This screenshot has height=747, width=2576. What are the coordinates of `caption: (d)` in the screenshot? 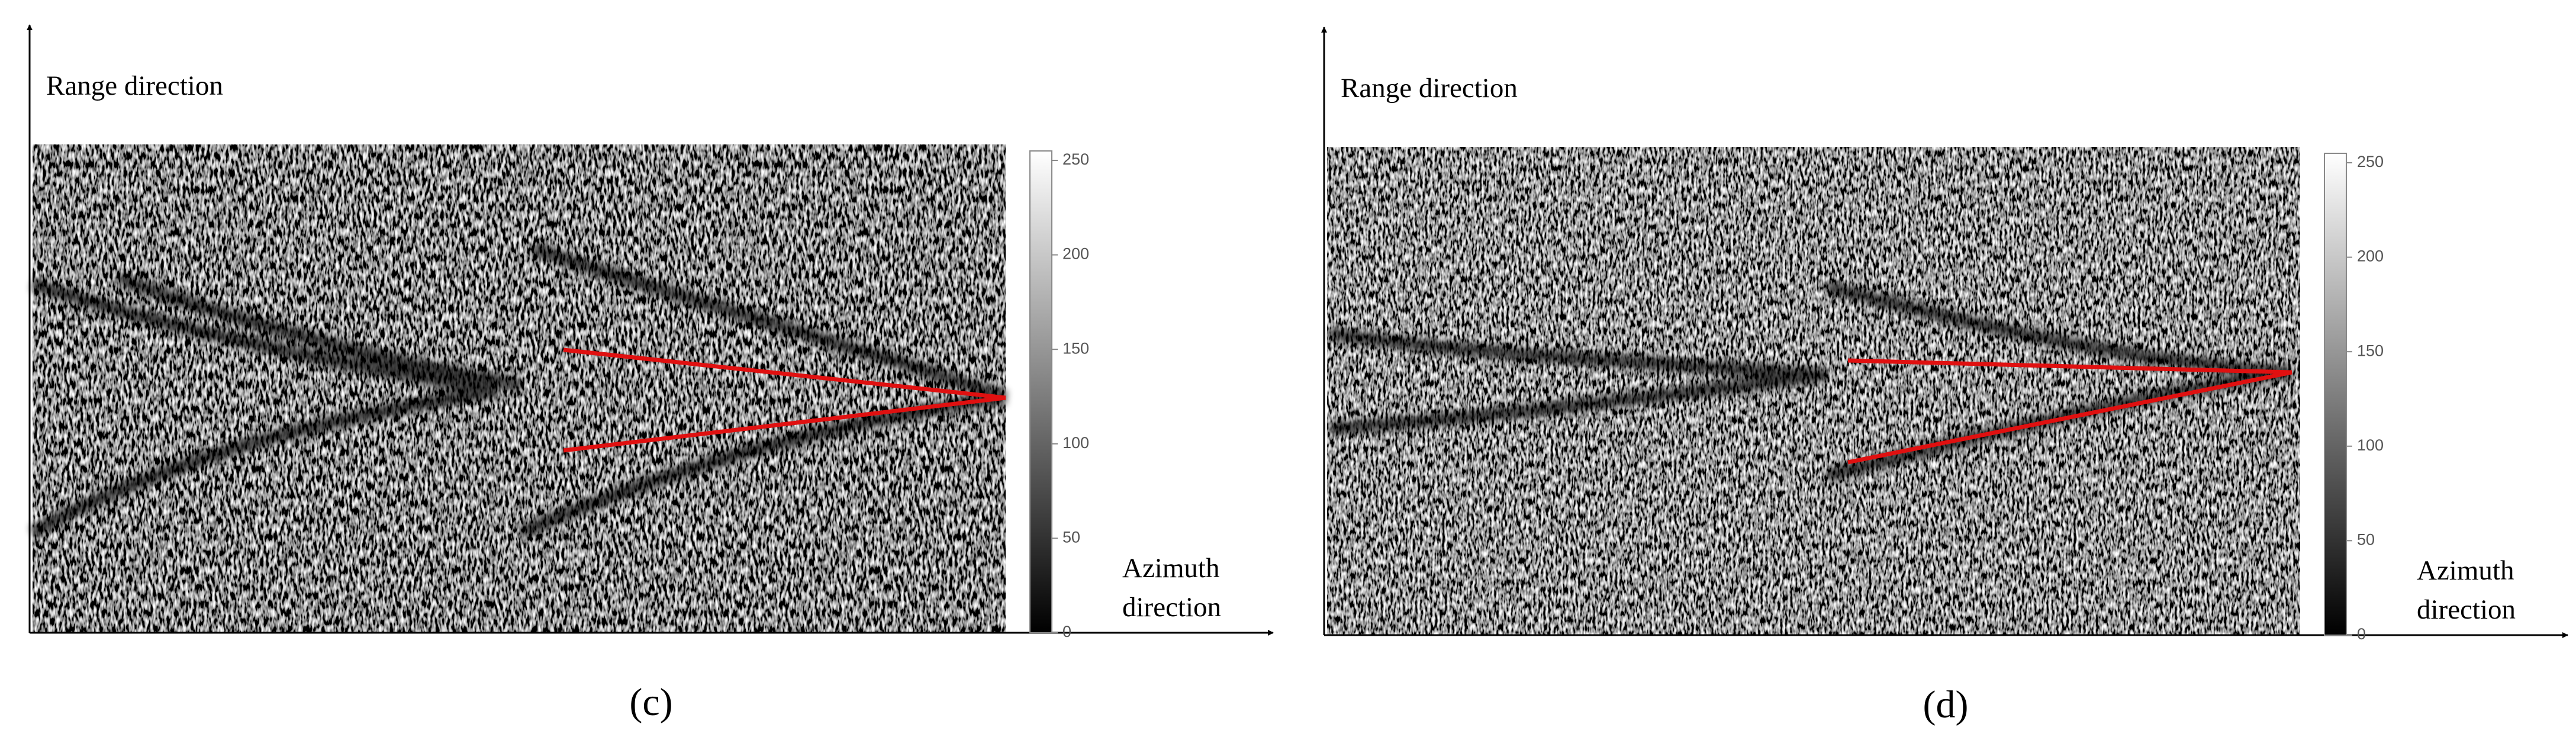 It's located at (1946, 705).